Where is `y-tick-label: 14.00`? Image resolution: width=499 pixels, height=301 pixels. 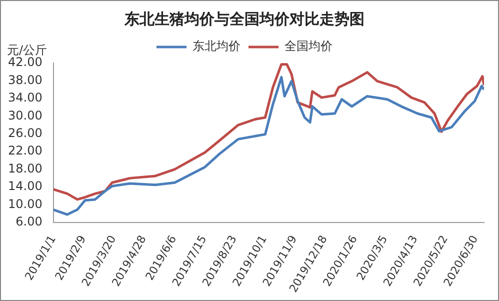
y-tick-label: 14.00 is located at coordinates (25, 186).